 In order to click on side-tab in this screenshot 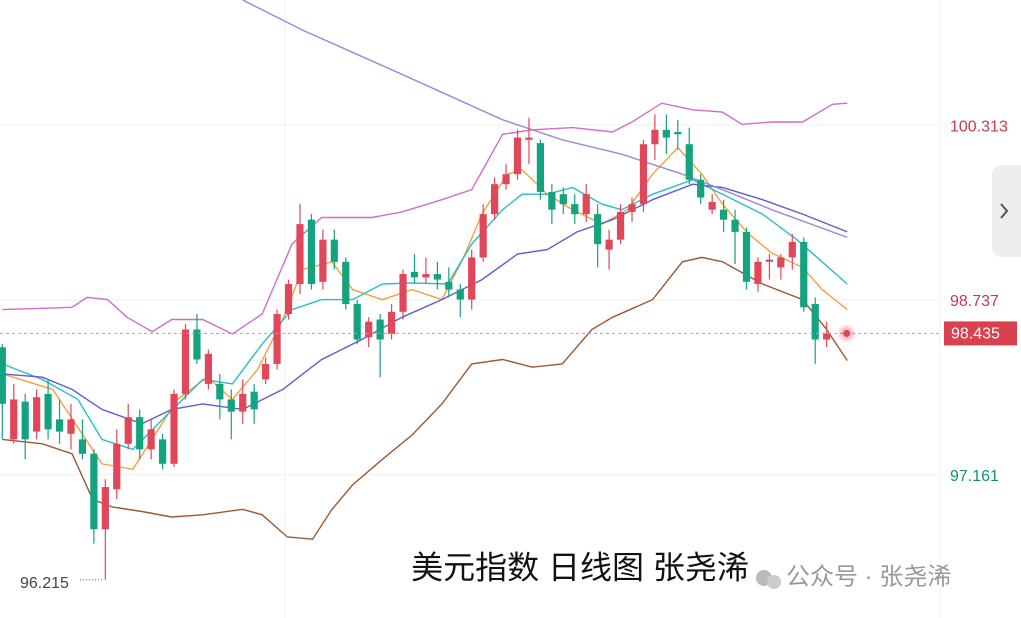, I will do `click(1006, 211)`.